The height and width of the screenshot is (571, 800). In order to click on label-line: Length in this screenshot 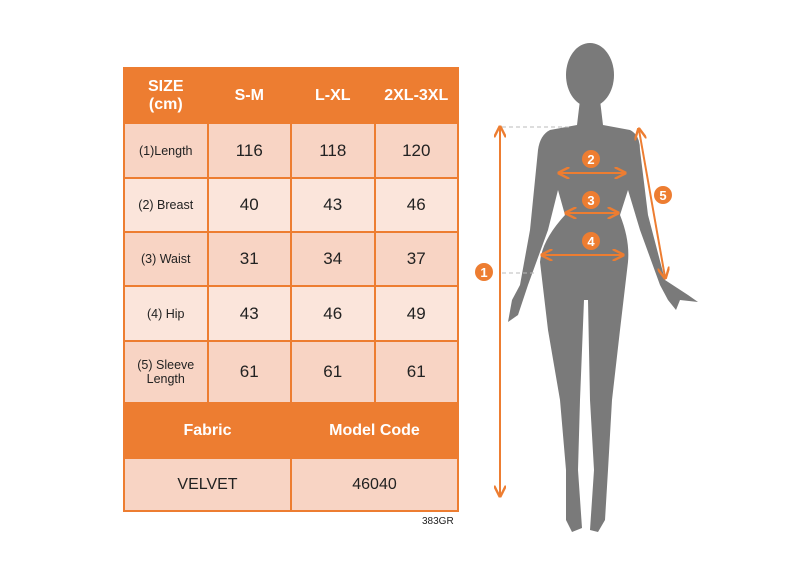, I will do `click(165, 379)`.